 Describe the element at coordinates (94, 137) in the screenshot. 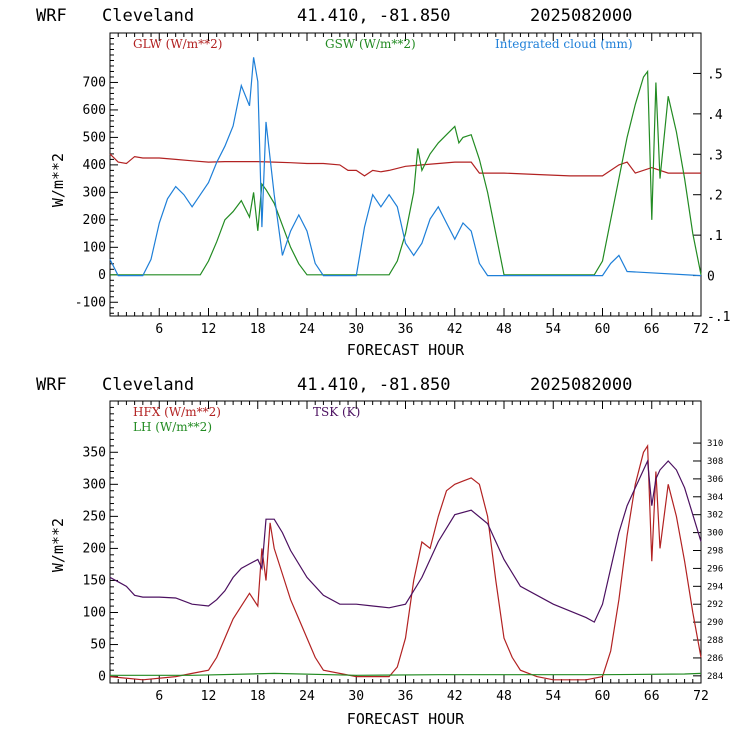

I see `y-tick-label: 500` at that location.